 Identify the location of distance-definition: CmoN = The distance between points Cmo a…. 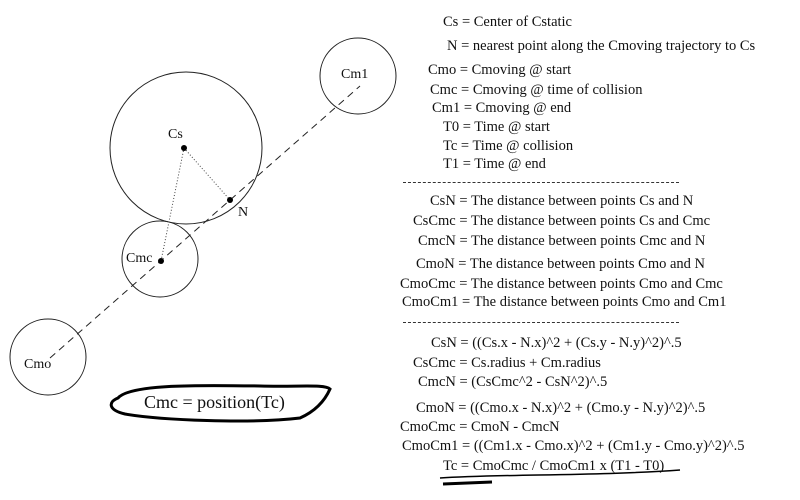
(561, 264).